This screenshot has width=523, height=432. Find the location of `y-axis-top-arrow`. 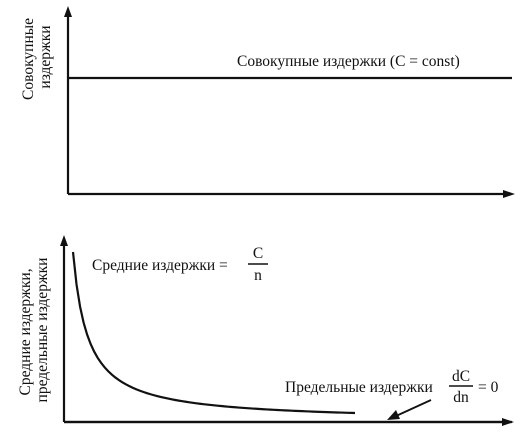

y-axis-top-arrow is located at coordinates (68, 11).